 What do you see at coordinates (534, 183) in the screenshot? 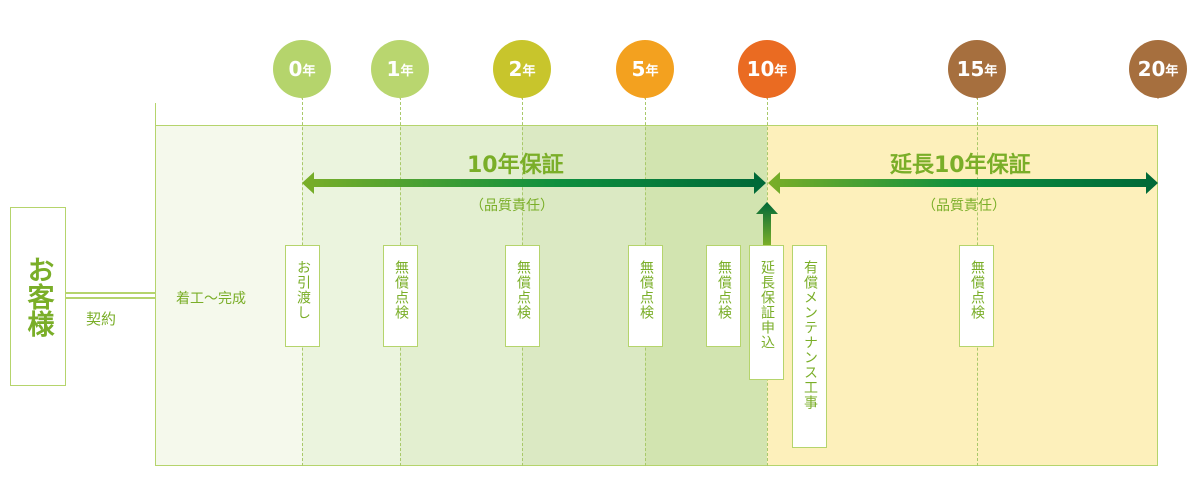
I see `warranty-arrow` at bounding box center [534, 183].